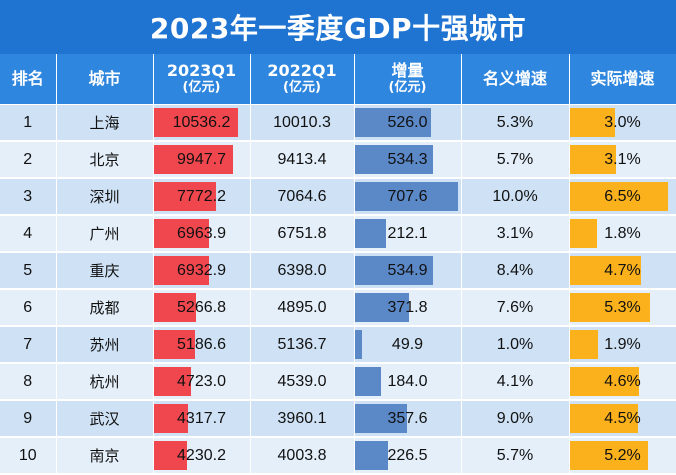 The image size is (676, 475). I want to click on table-row: 8 杭州 4723.0 4539.0 184.0 4.1% 4.6%, so click(338, 382).